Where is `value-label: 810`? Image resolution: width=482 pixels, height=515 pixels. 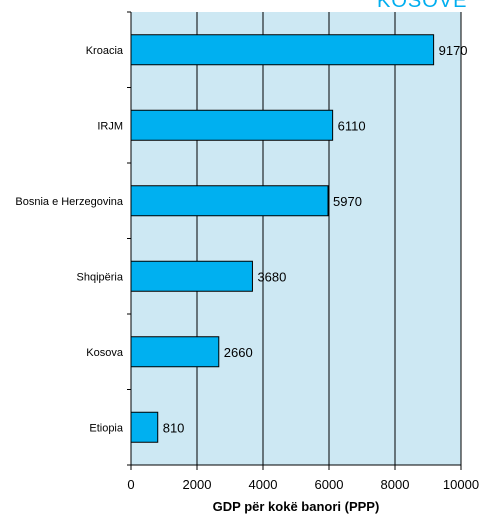
value-label: 810 is located at coordinates (174, 427).